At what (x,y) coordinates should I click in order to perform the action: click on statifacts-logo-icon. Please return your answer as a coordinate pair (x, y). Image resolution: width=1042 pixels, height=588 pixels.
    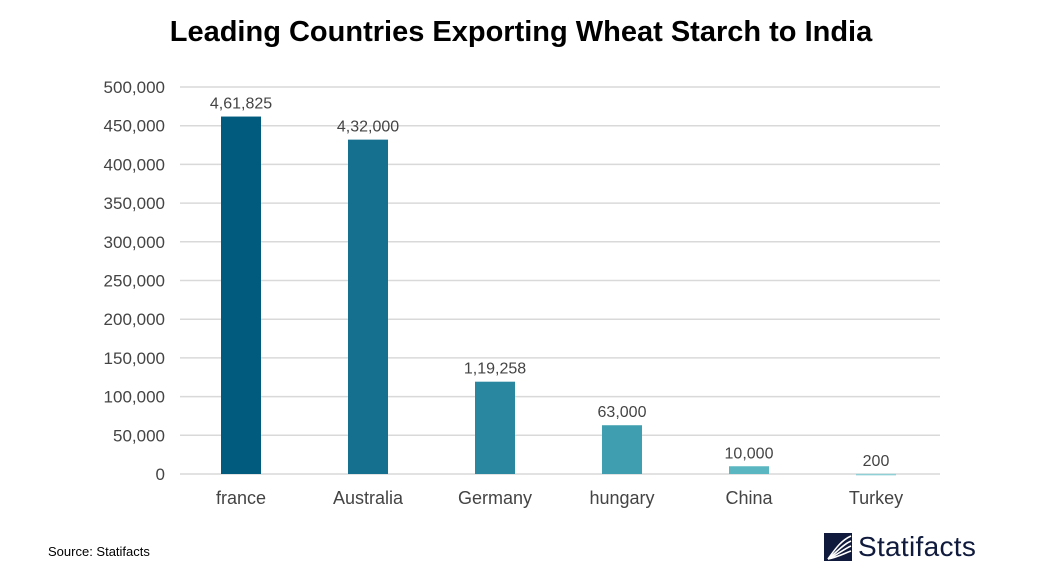
    Looking at the image, I should click on (838, 547).